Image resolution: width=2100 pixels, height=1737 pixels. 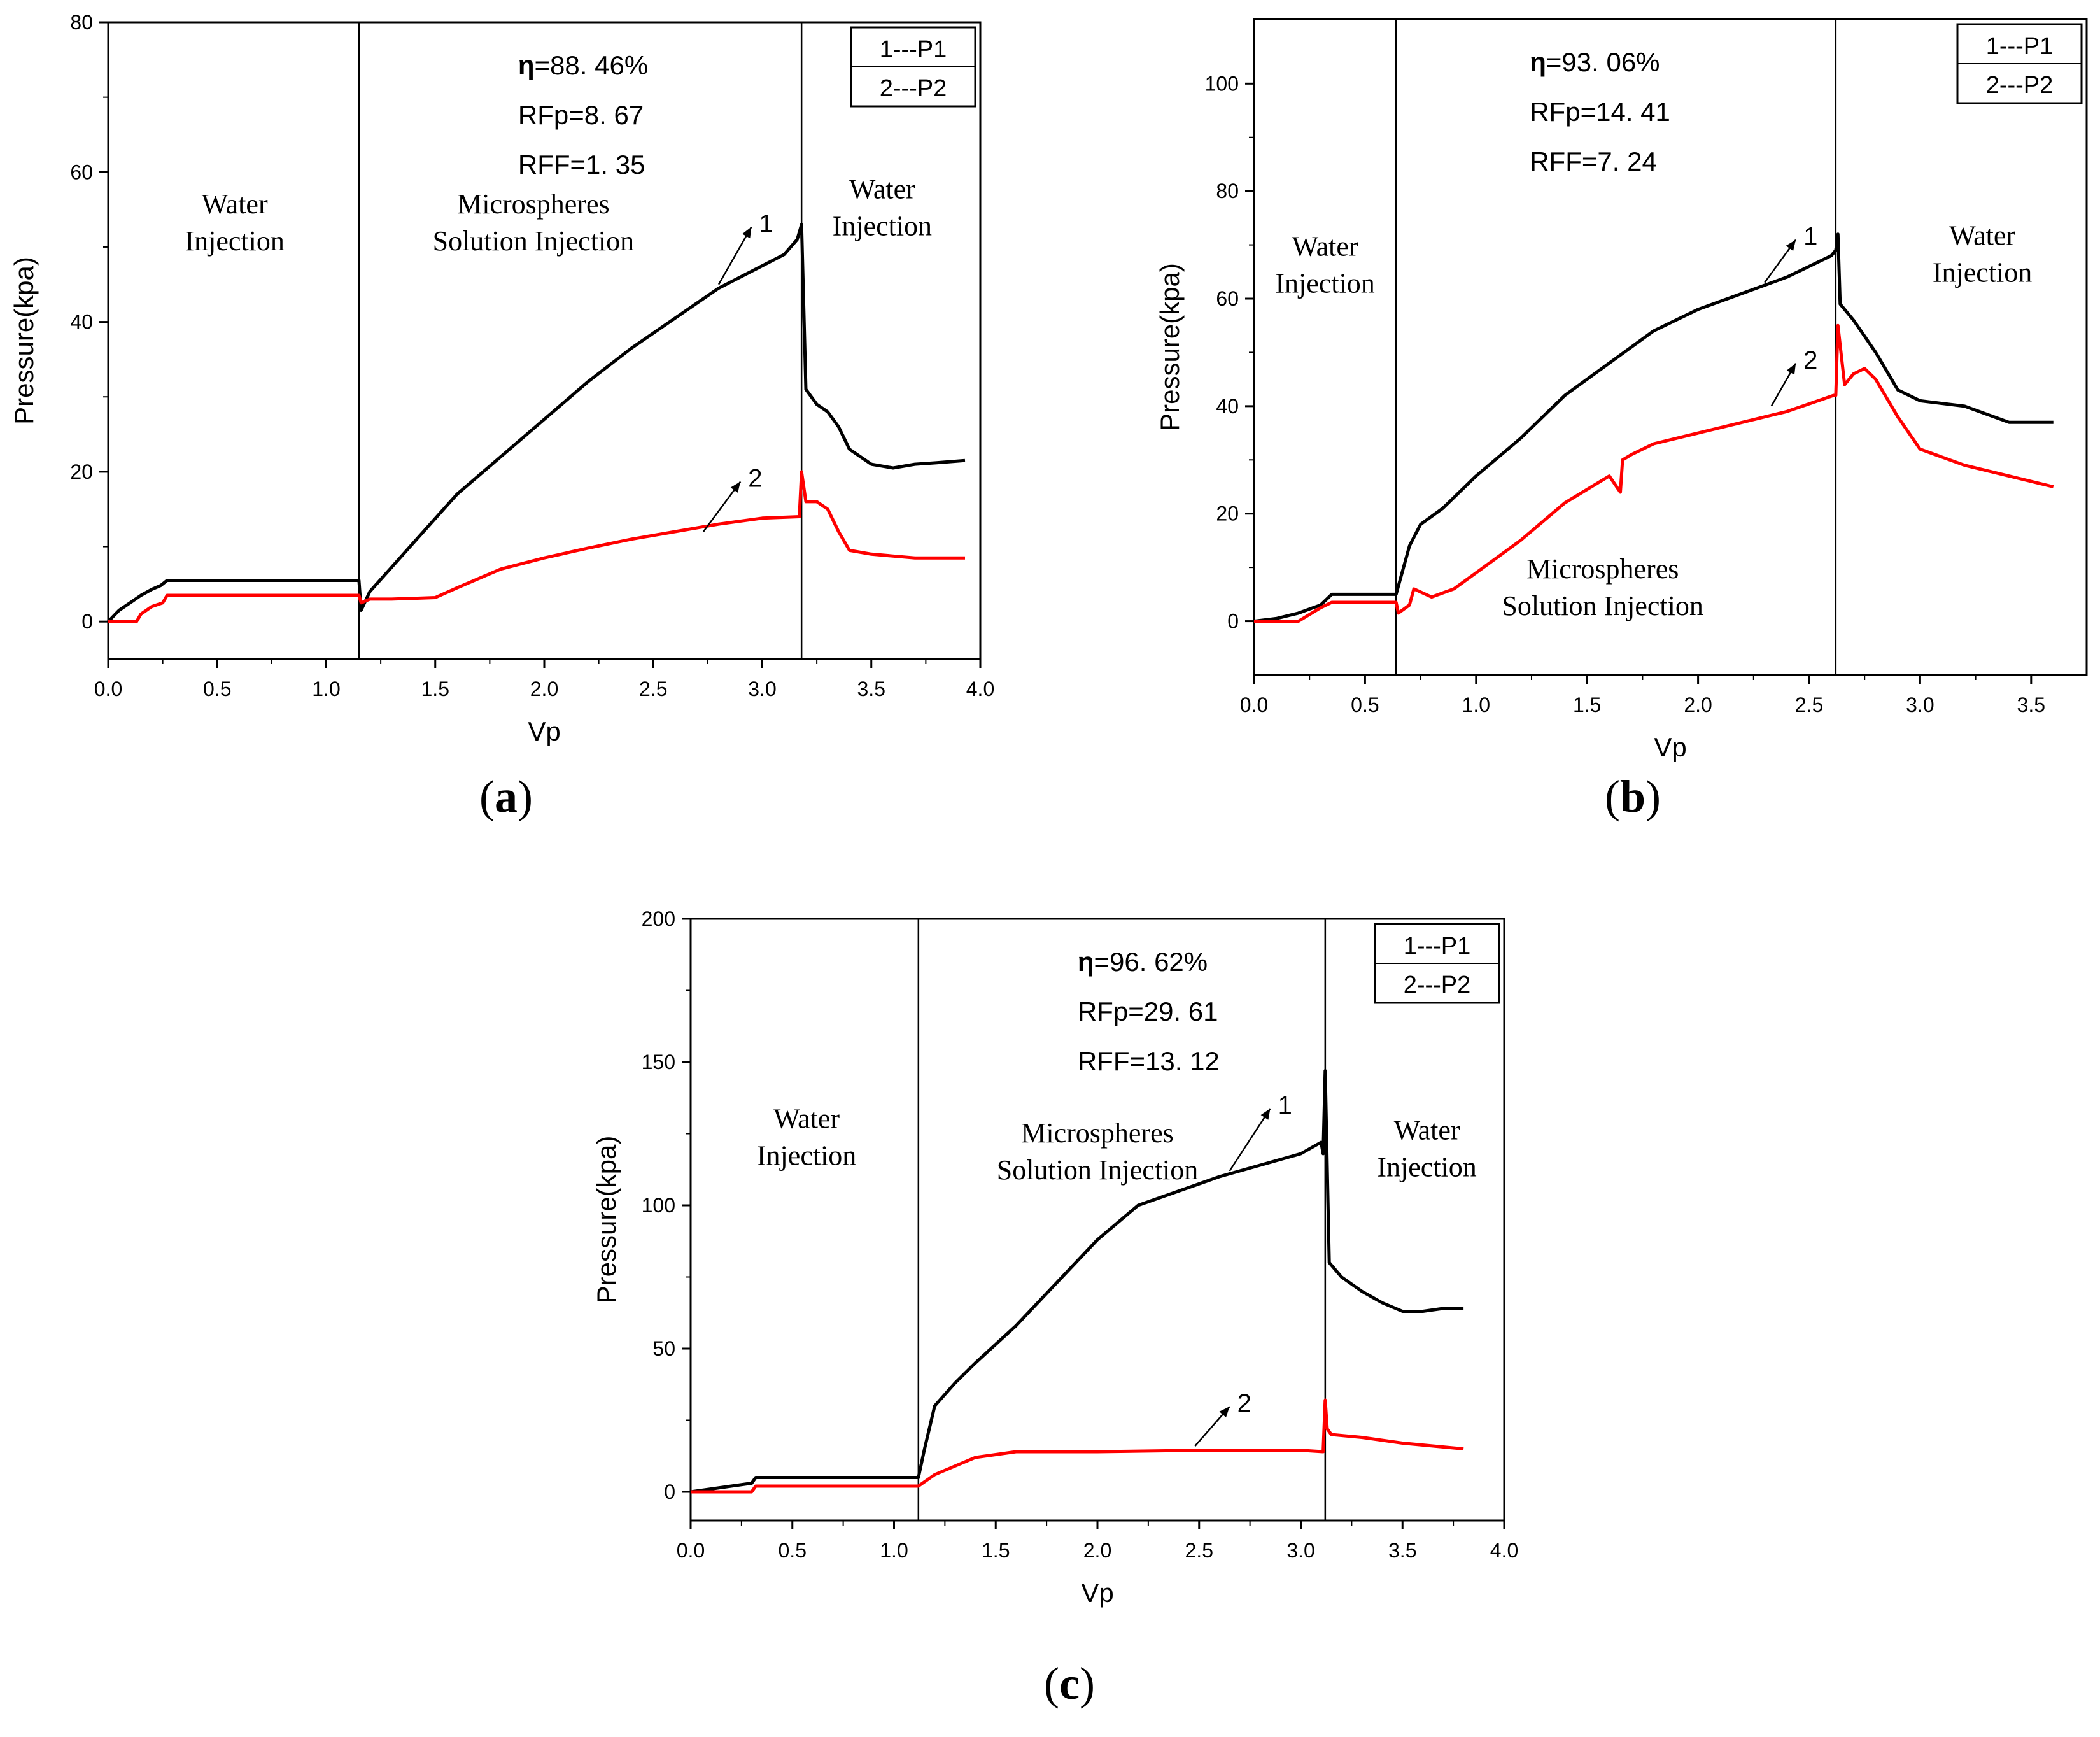 I want to click on stat-line: RFp=14. 41, so click(x=1600, y=112).